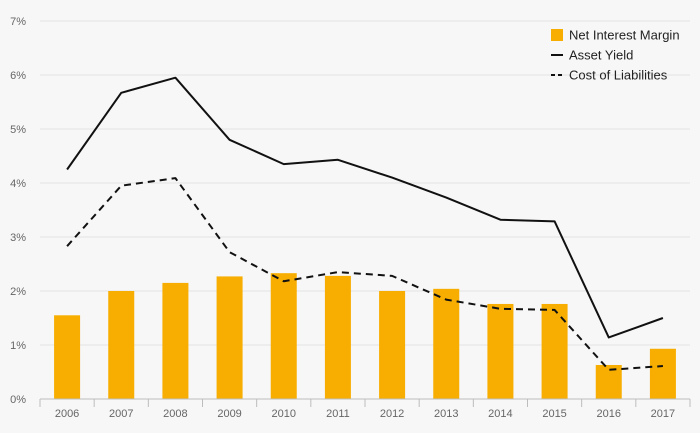 This screenshot has width=700, height=433. I want to click on y-tick-label: 5%, so click(18, 130).